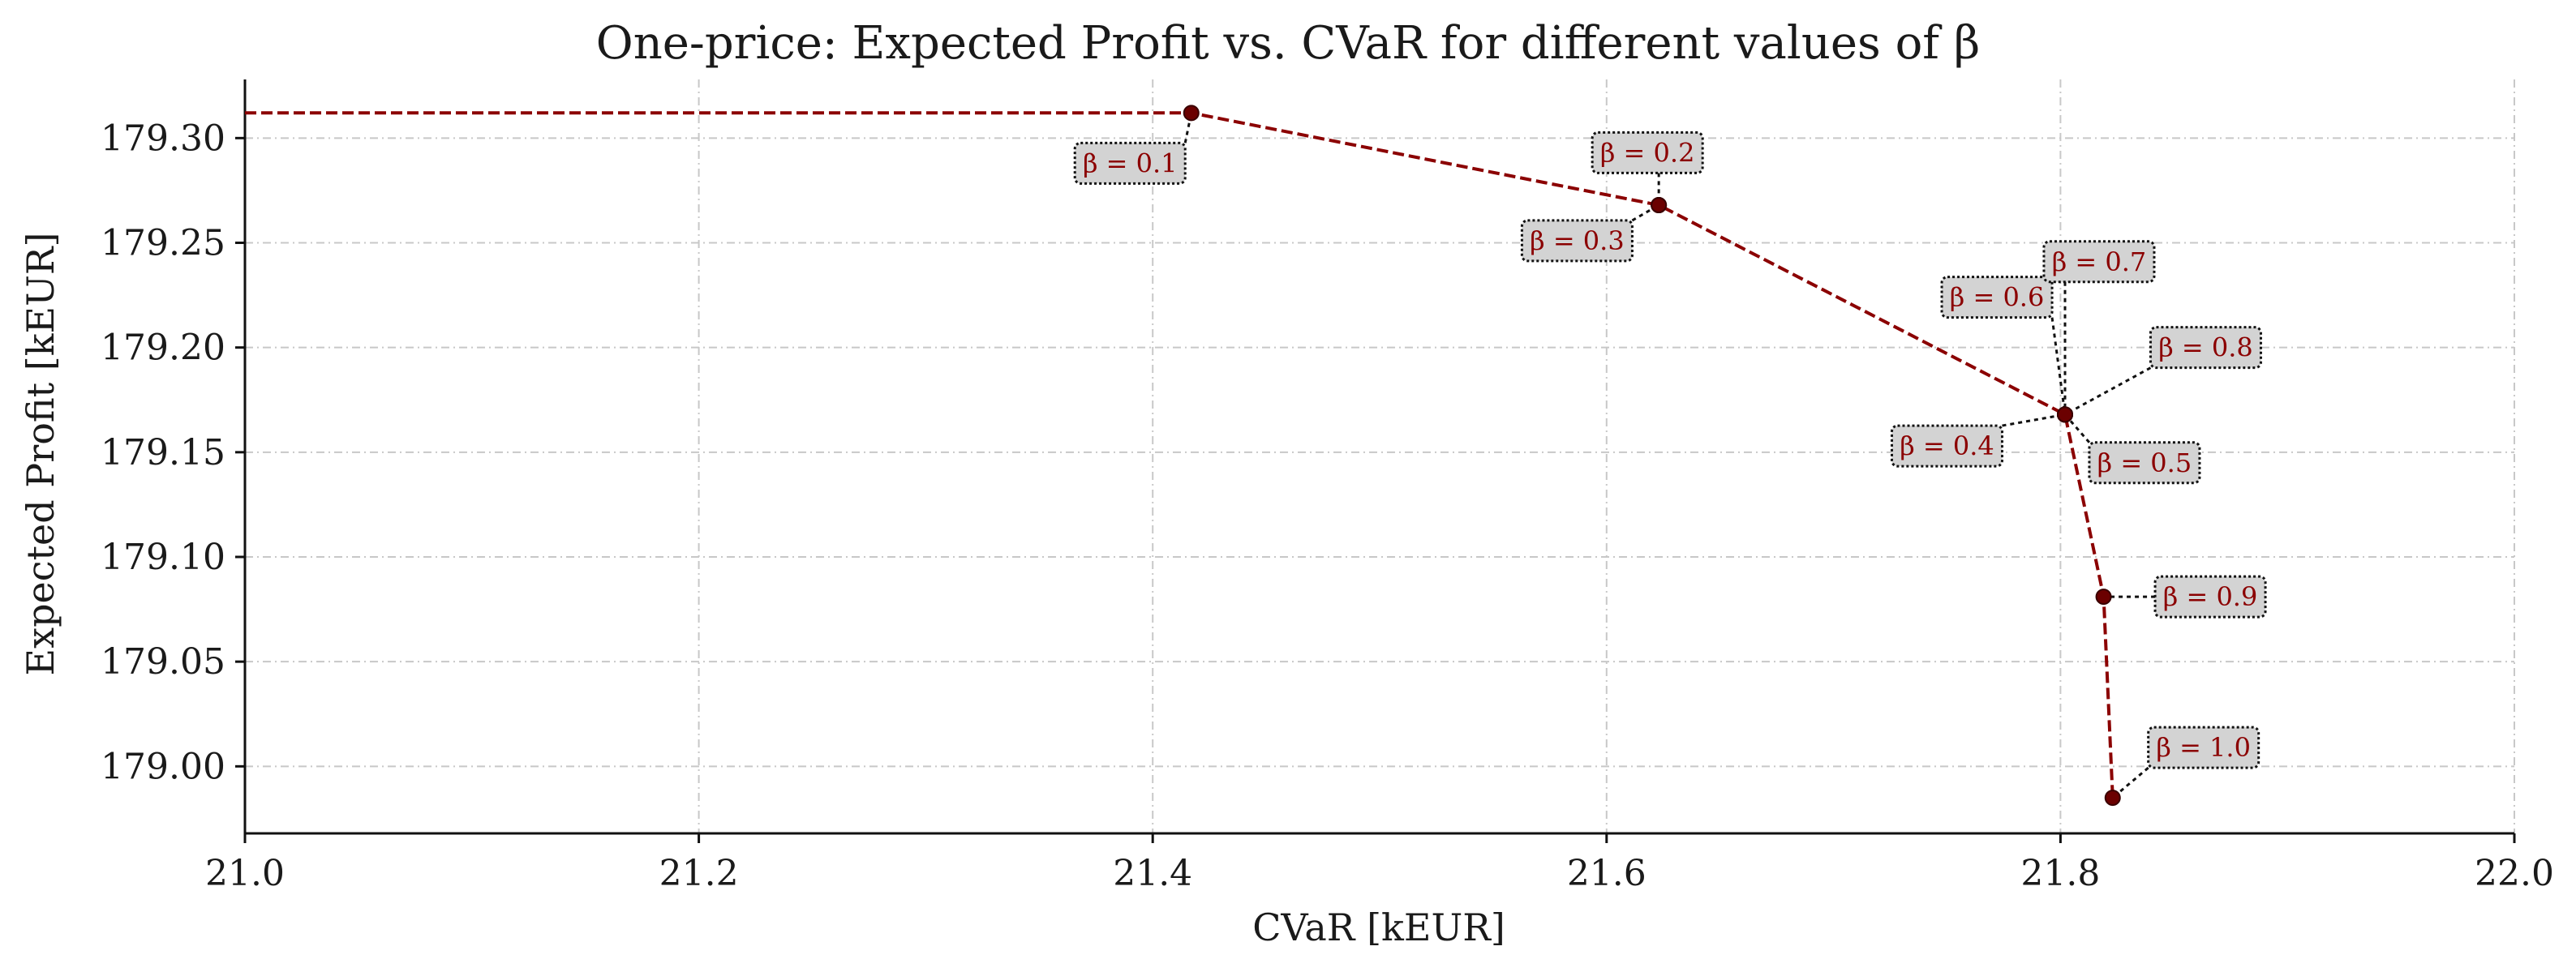  I want to click on annotation-label: β = 0.6, so click(1997, 297).